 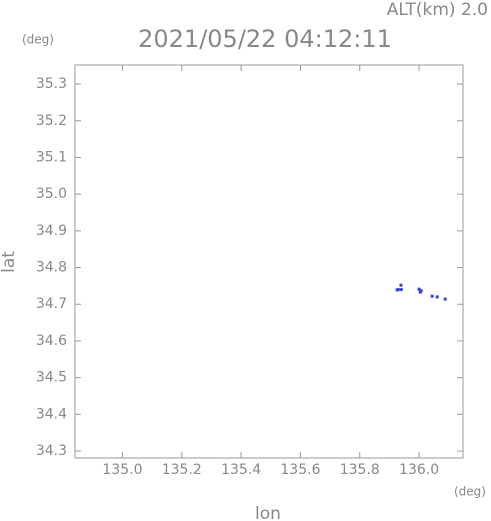 What do you see at coordinates (300, 470) in the screenshot?
I see `x-tick-label: 135.6` at bounding box center [300, 470].